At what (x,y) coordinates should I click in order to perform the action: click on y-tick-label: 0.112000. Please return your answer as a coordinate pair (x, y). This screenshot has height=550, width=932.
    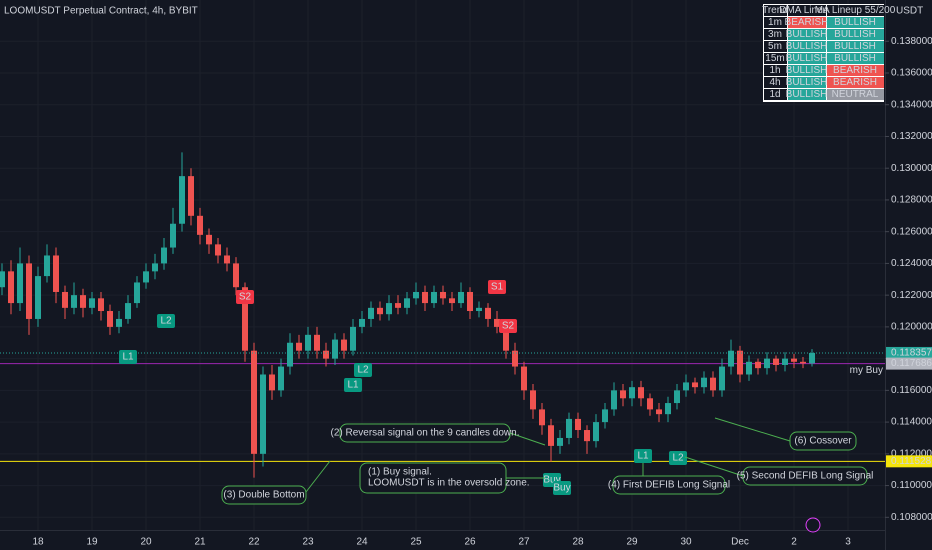
    Looking at the image, I should click on (911, 453).